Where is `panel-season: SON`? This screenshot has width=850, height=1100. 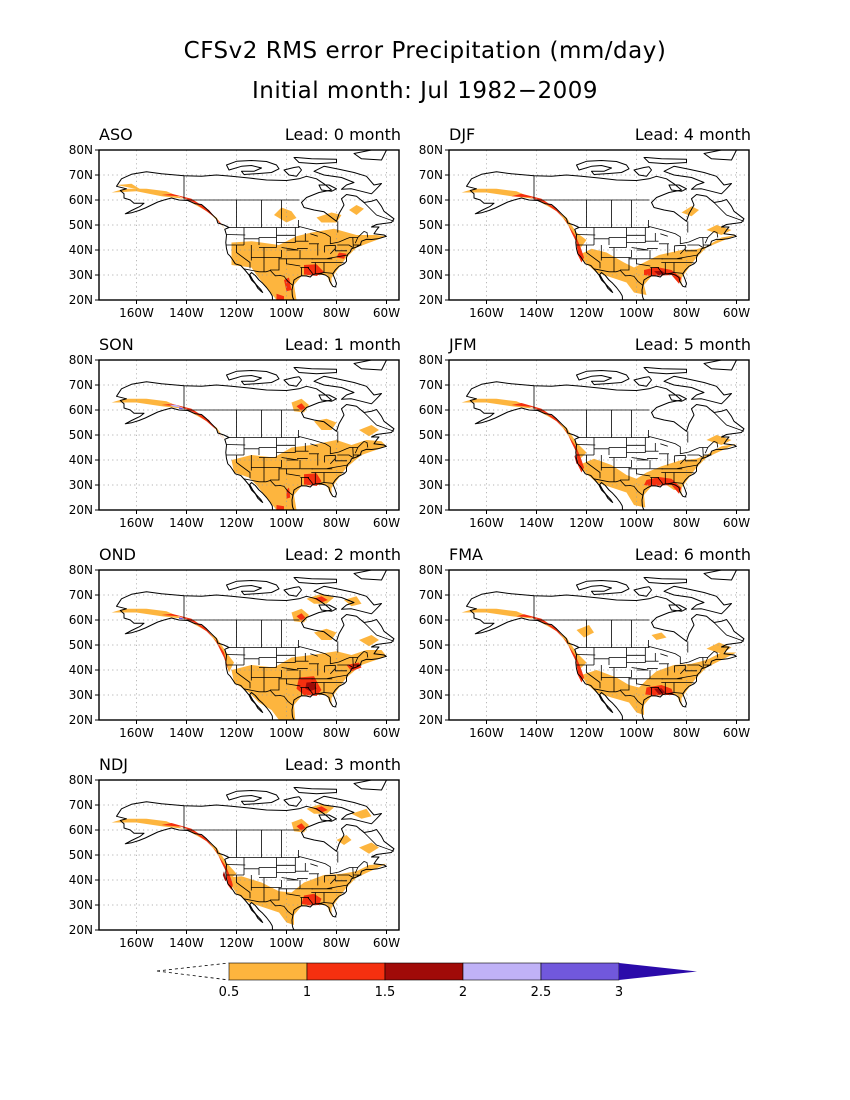 panel-season: SON is located at coordinates (116, 344).